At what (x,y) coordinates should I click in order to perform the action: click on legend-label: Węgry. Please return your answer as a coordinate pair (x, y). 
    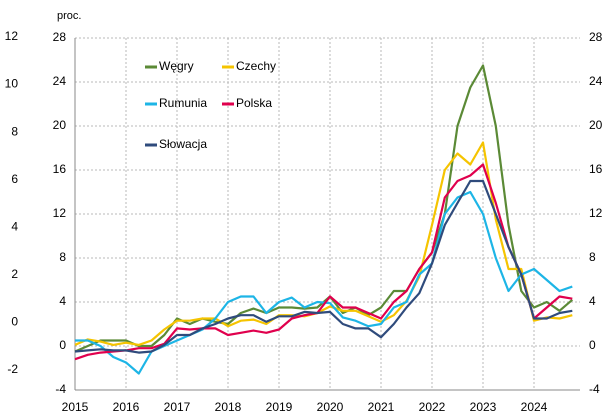
    Looking at the image, I should click on (176, 66).